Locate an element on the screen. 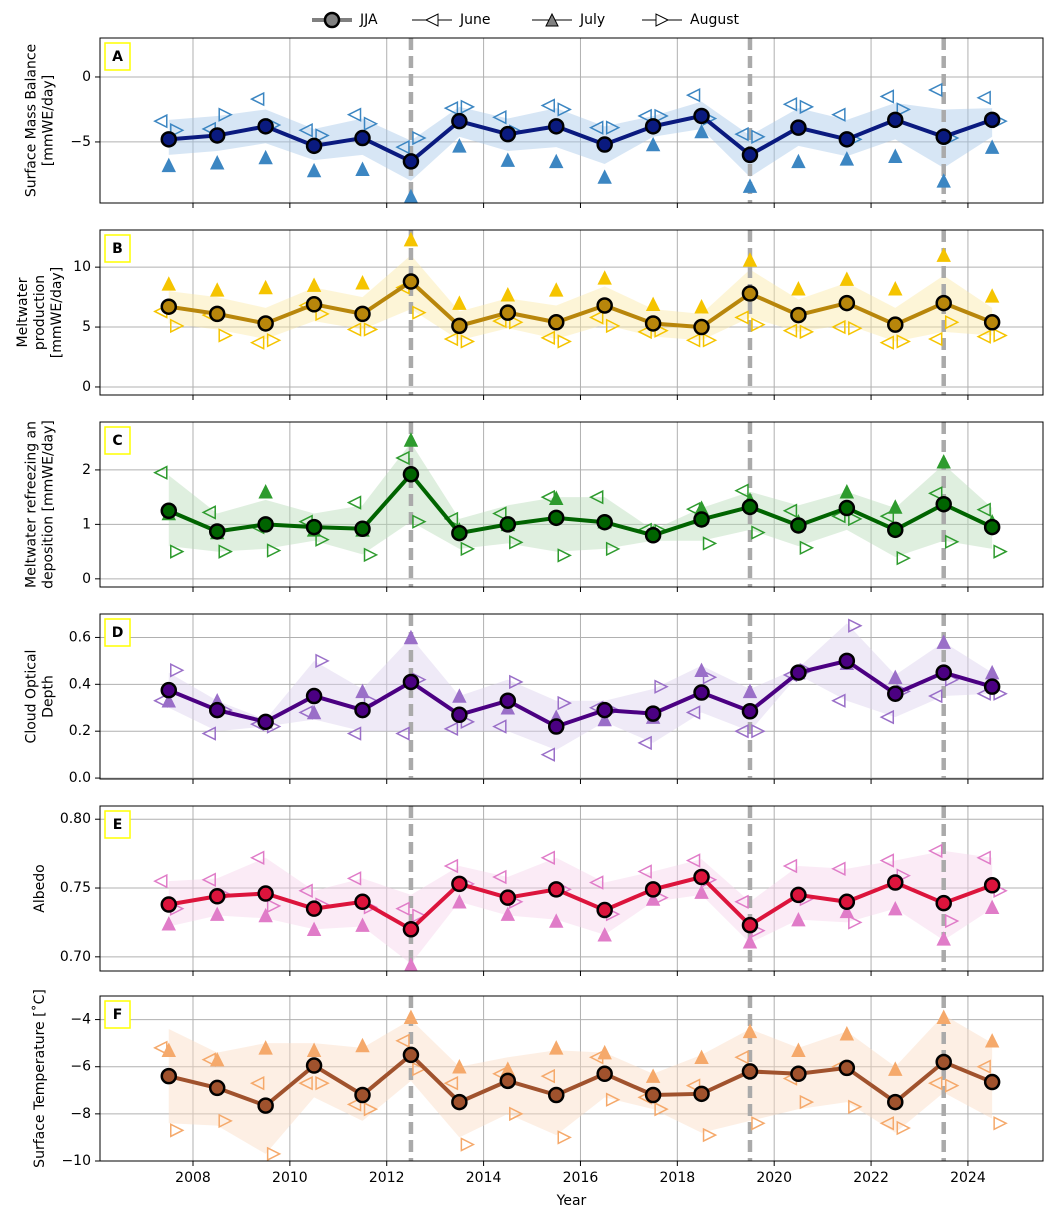  x-tick-label: 2008 is located at coordinates (193, 1178).